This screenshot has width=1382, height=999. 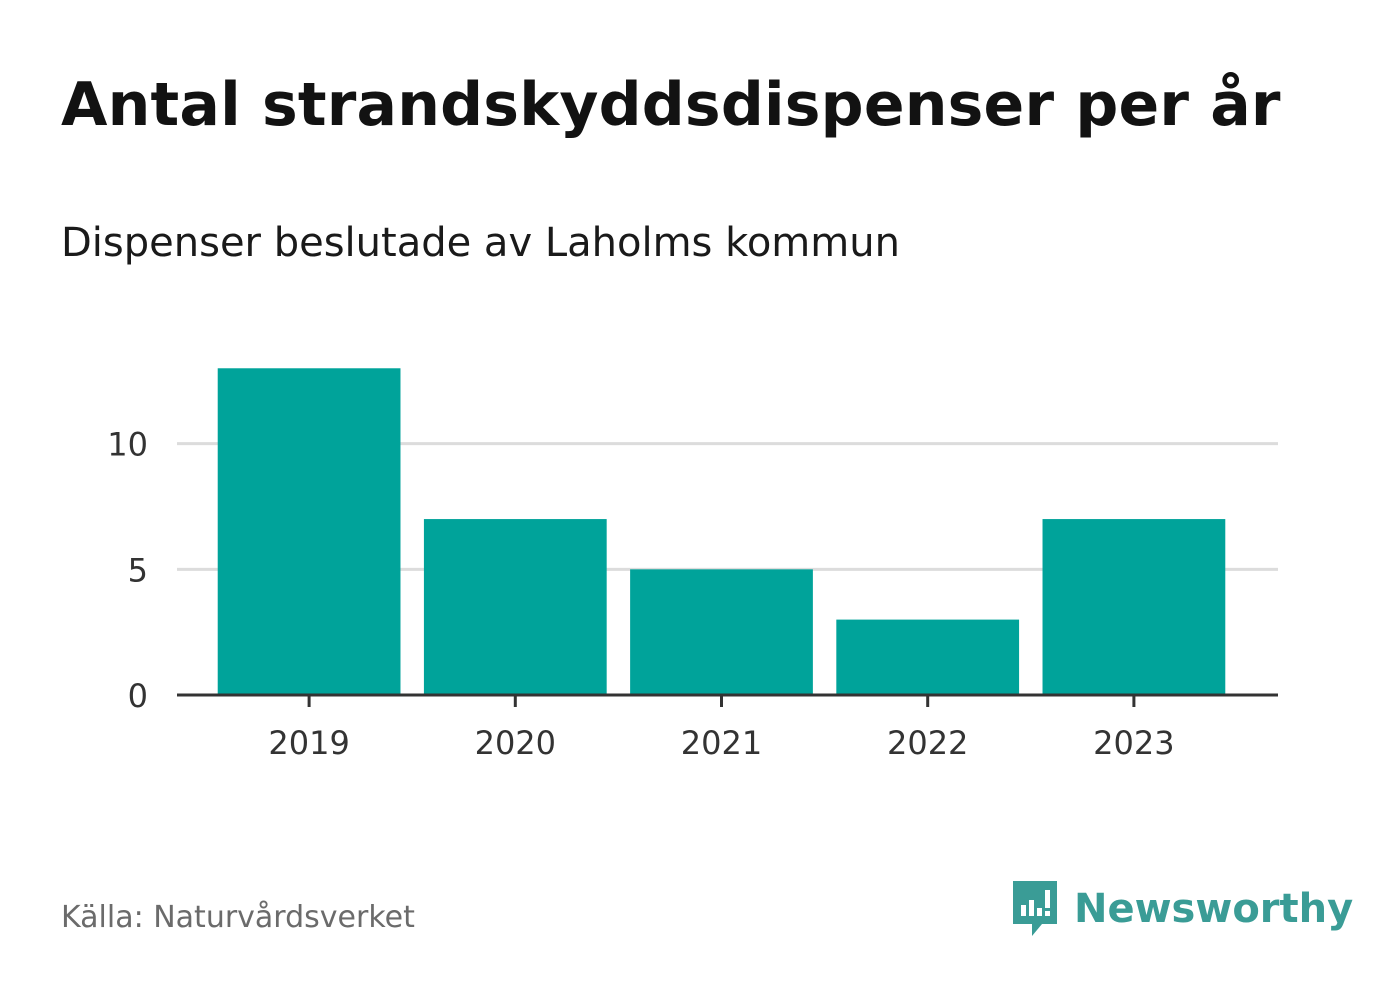 I want to click on brand-logo: Newsworthy, so click(x=1181, y=909).